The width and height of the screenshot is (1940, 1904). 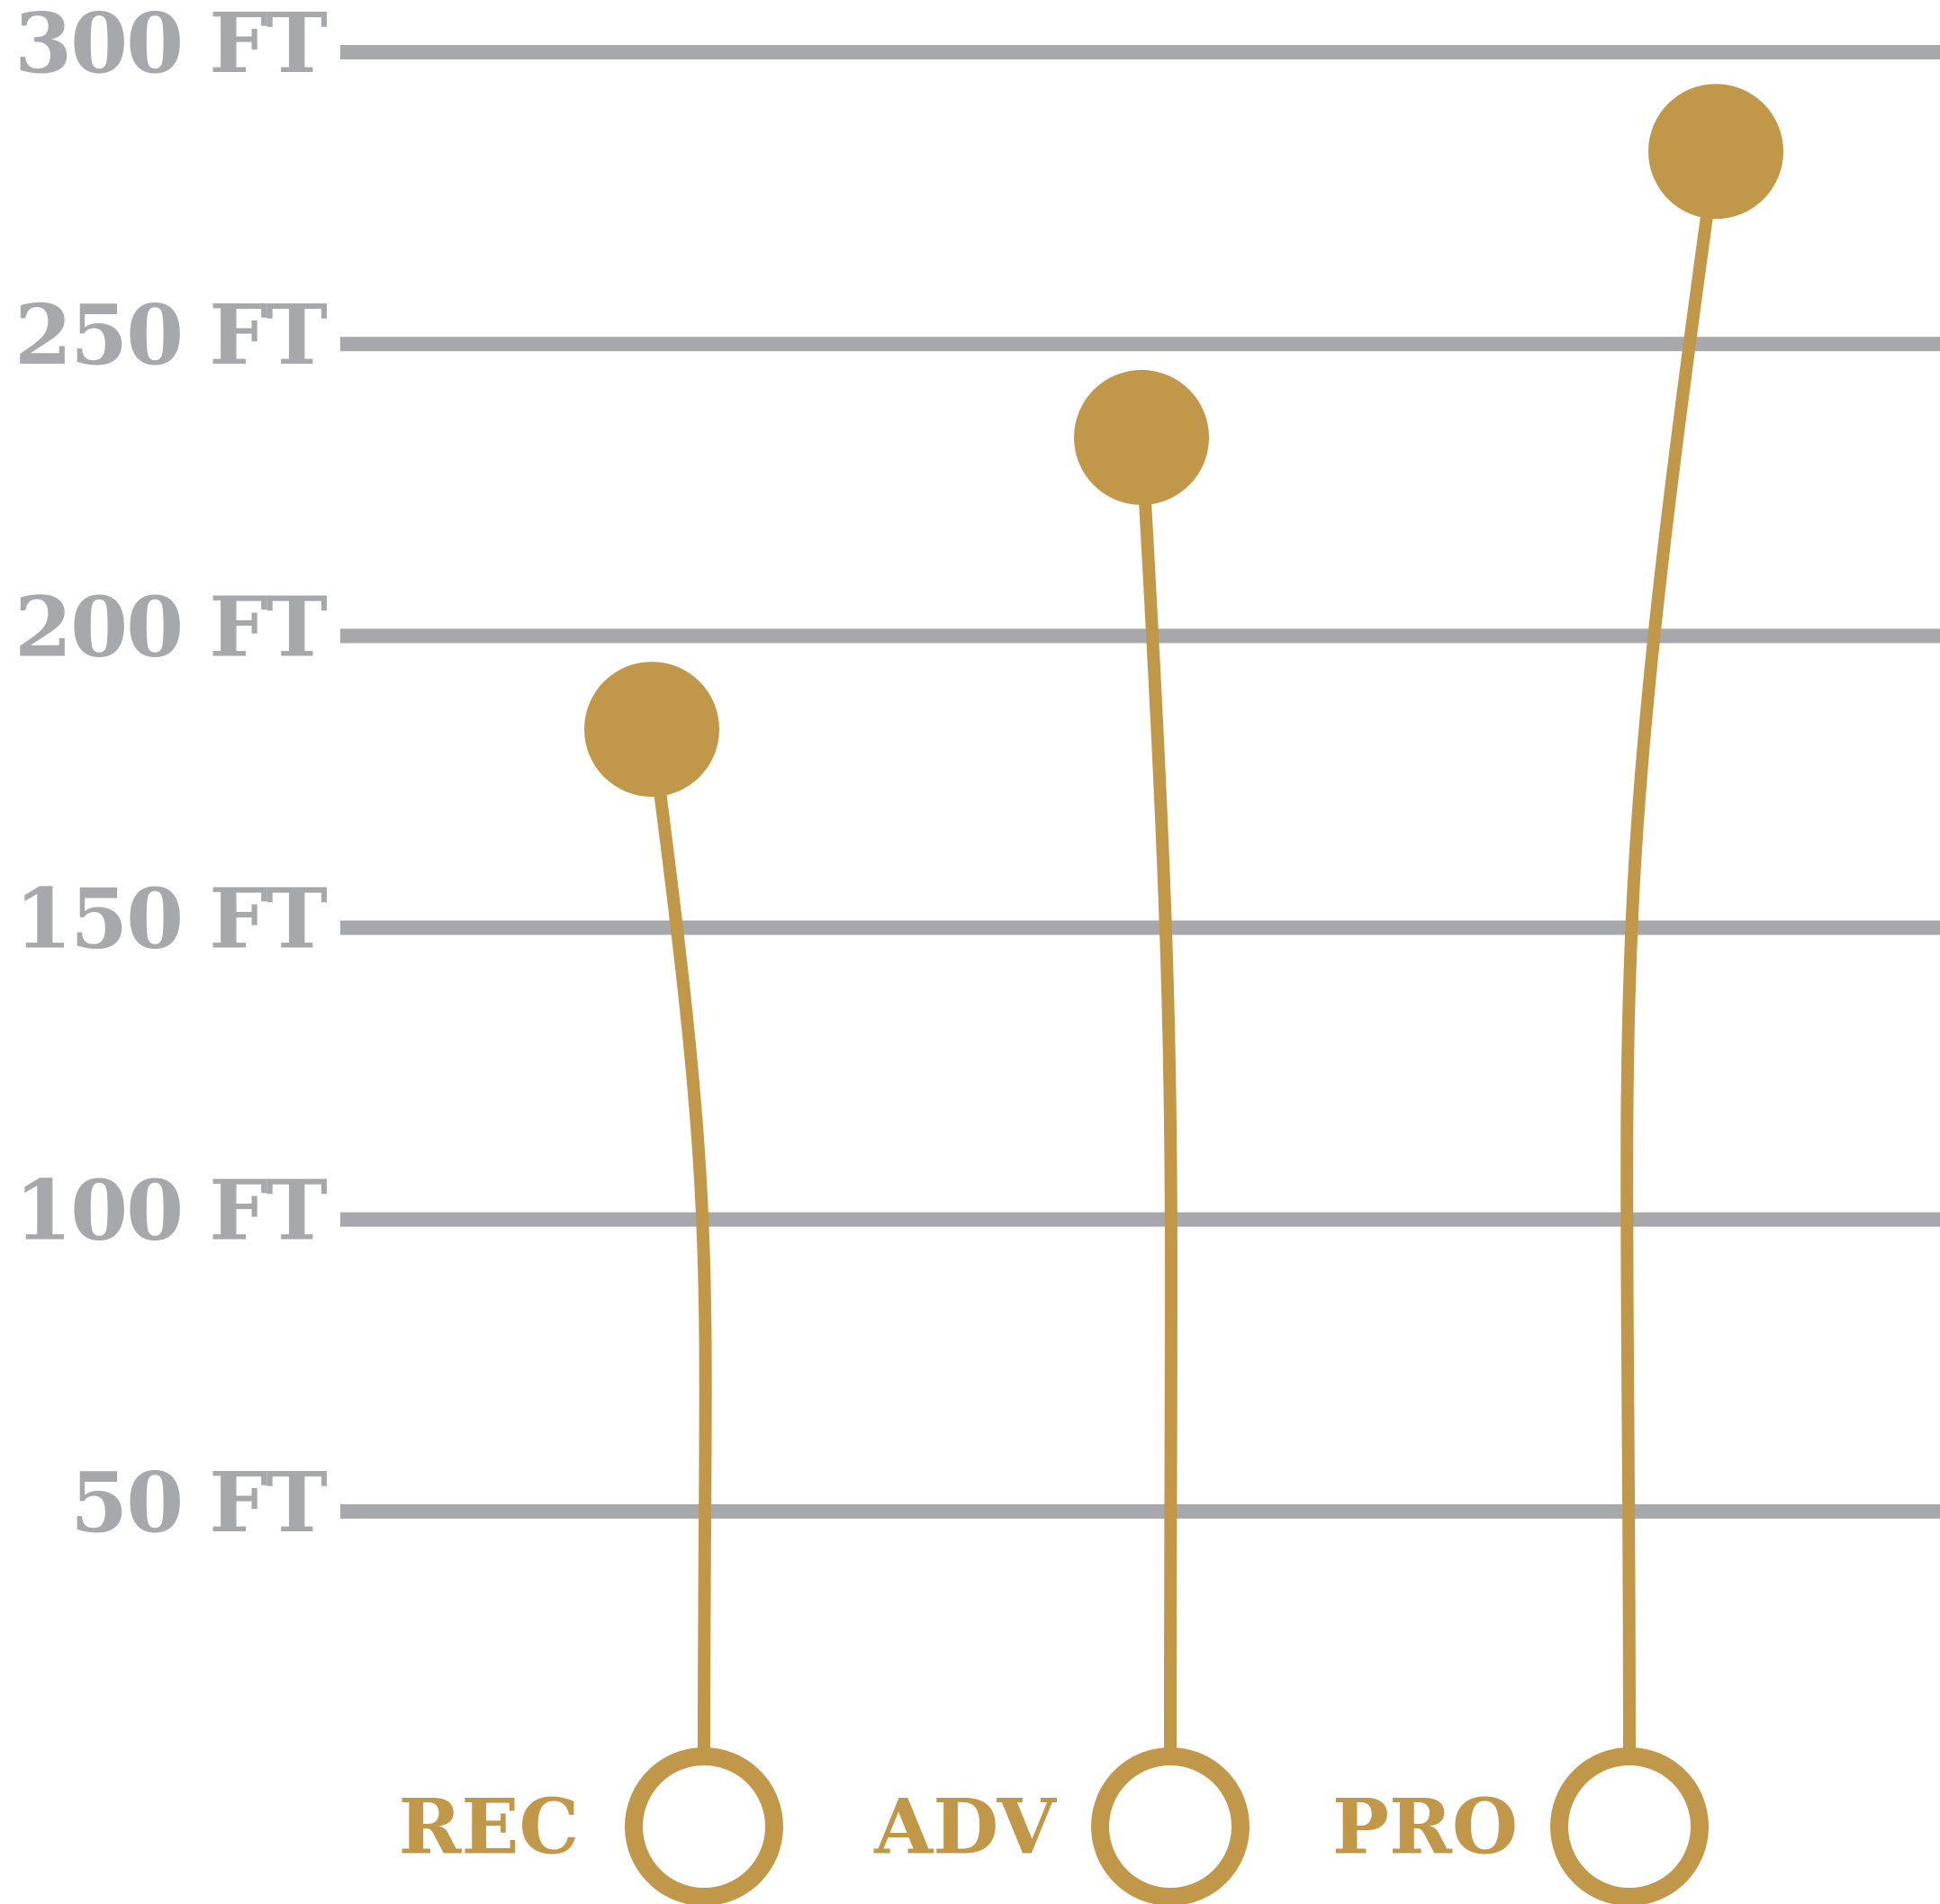 I want to click on category-label: PRO, so click(x=1425, y=1827).